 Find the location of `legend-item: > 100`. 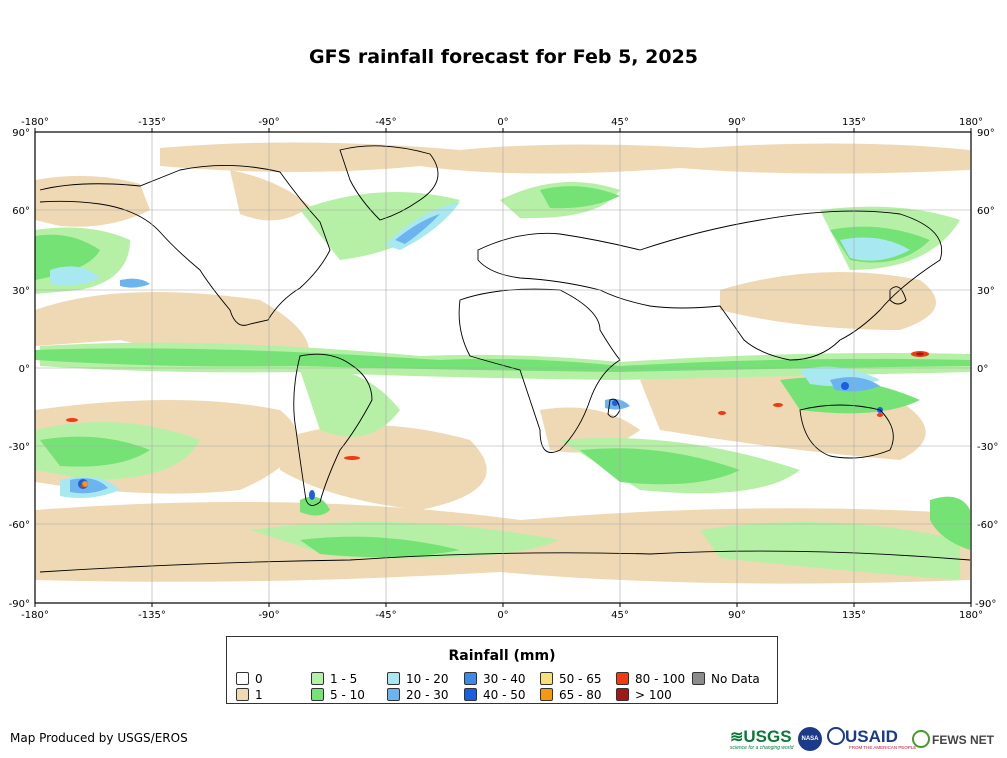

legend-item: > 100 is located at coordinates (644, 695).